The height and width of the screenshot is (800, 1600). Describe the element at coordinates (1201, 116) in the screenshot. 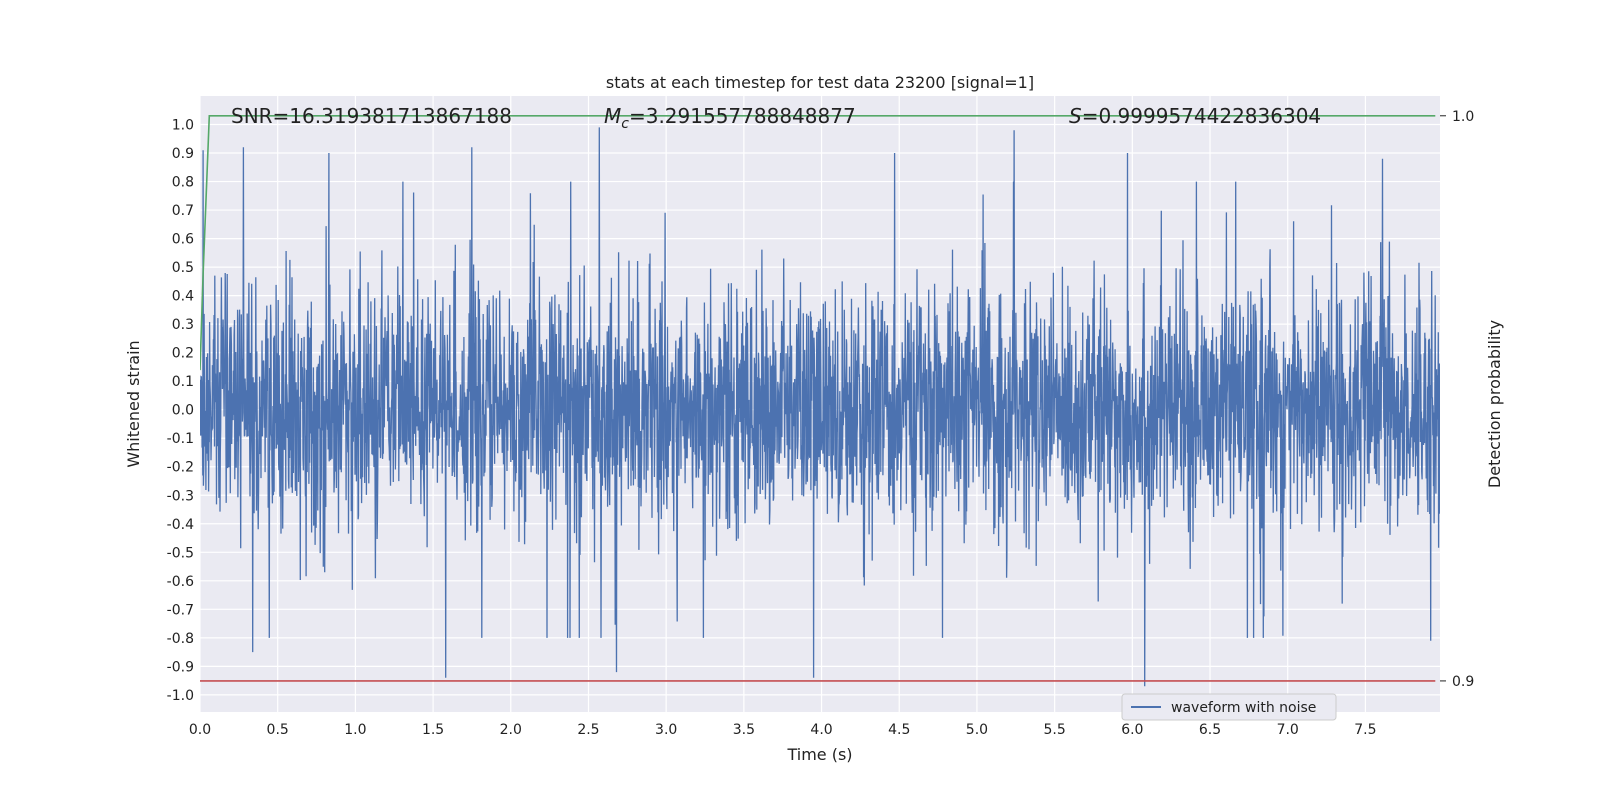

I see `statistic-value: =0.9999574422836304` at that location.